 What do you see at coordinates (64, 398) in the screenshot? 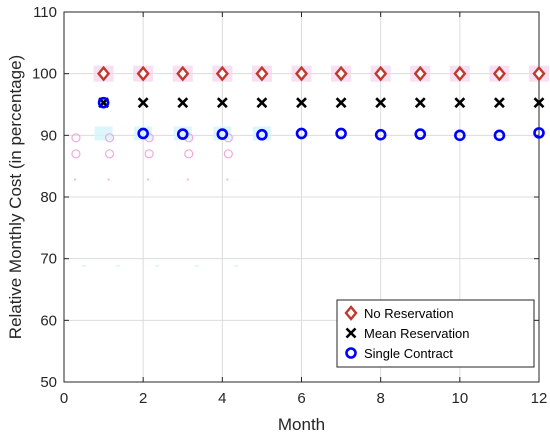
I see `x-tick-label: 0` at bounding box center [64, 398].